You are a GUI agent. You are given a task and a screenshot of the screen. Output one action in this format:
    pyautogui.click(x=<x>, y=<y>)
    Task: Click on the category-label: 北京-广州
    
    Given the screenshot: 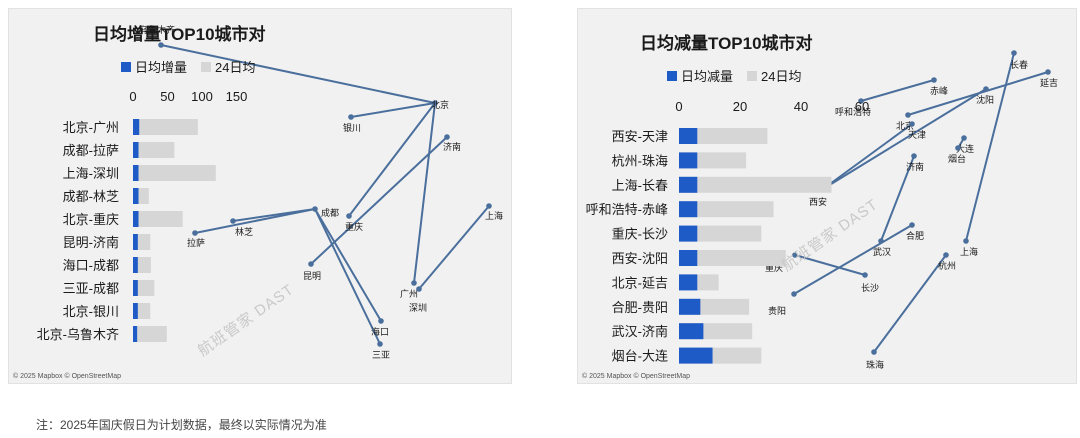 What is the action you would take?
    pyautogui.click(x=91, y=127)
    